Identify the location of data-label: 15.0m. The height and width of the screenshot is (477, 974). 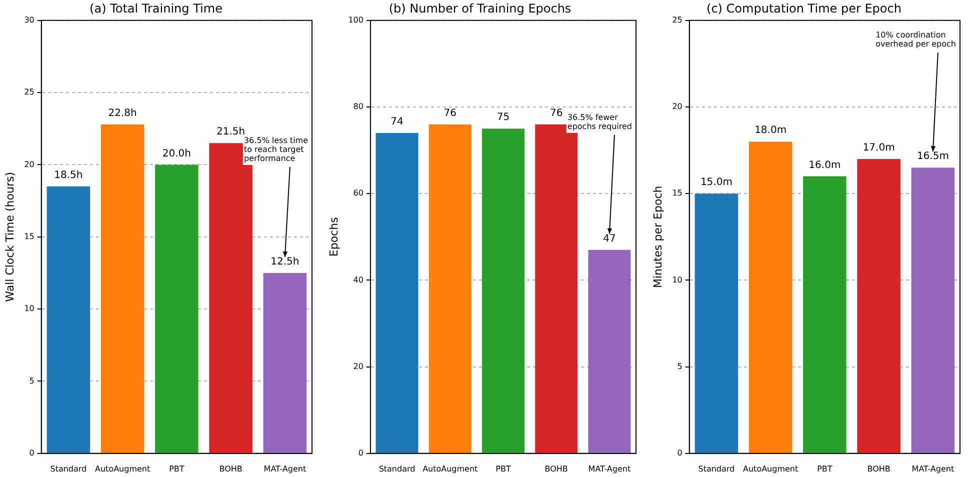
(716, 182).